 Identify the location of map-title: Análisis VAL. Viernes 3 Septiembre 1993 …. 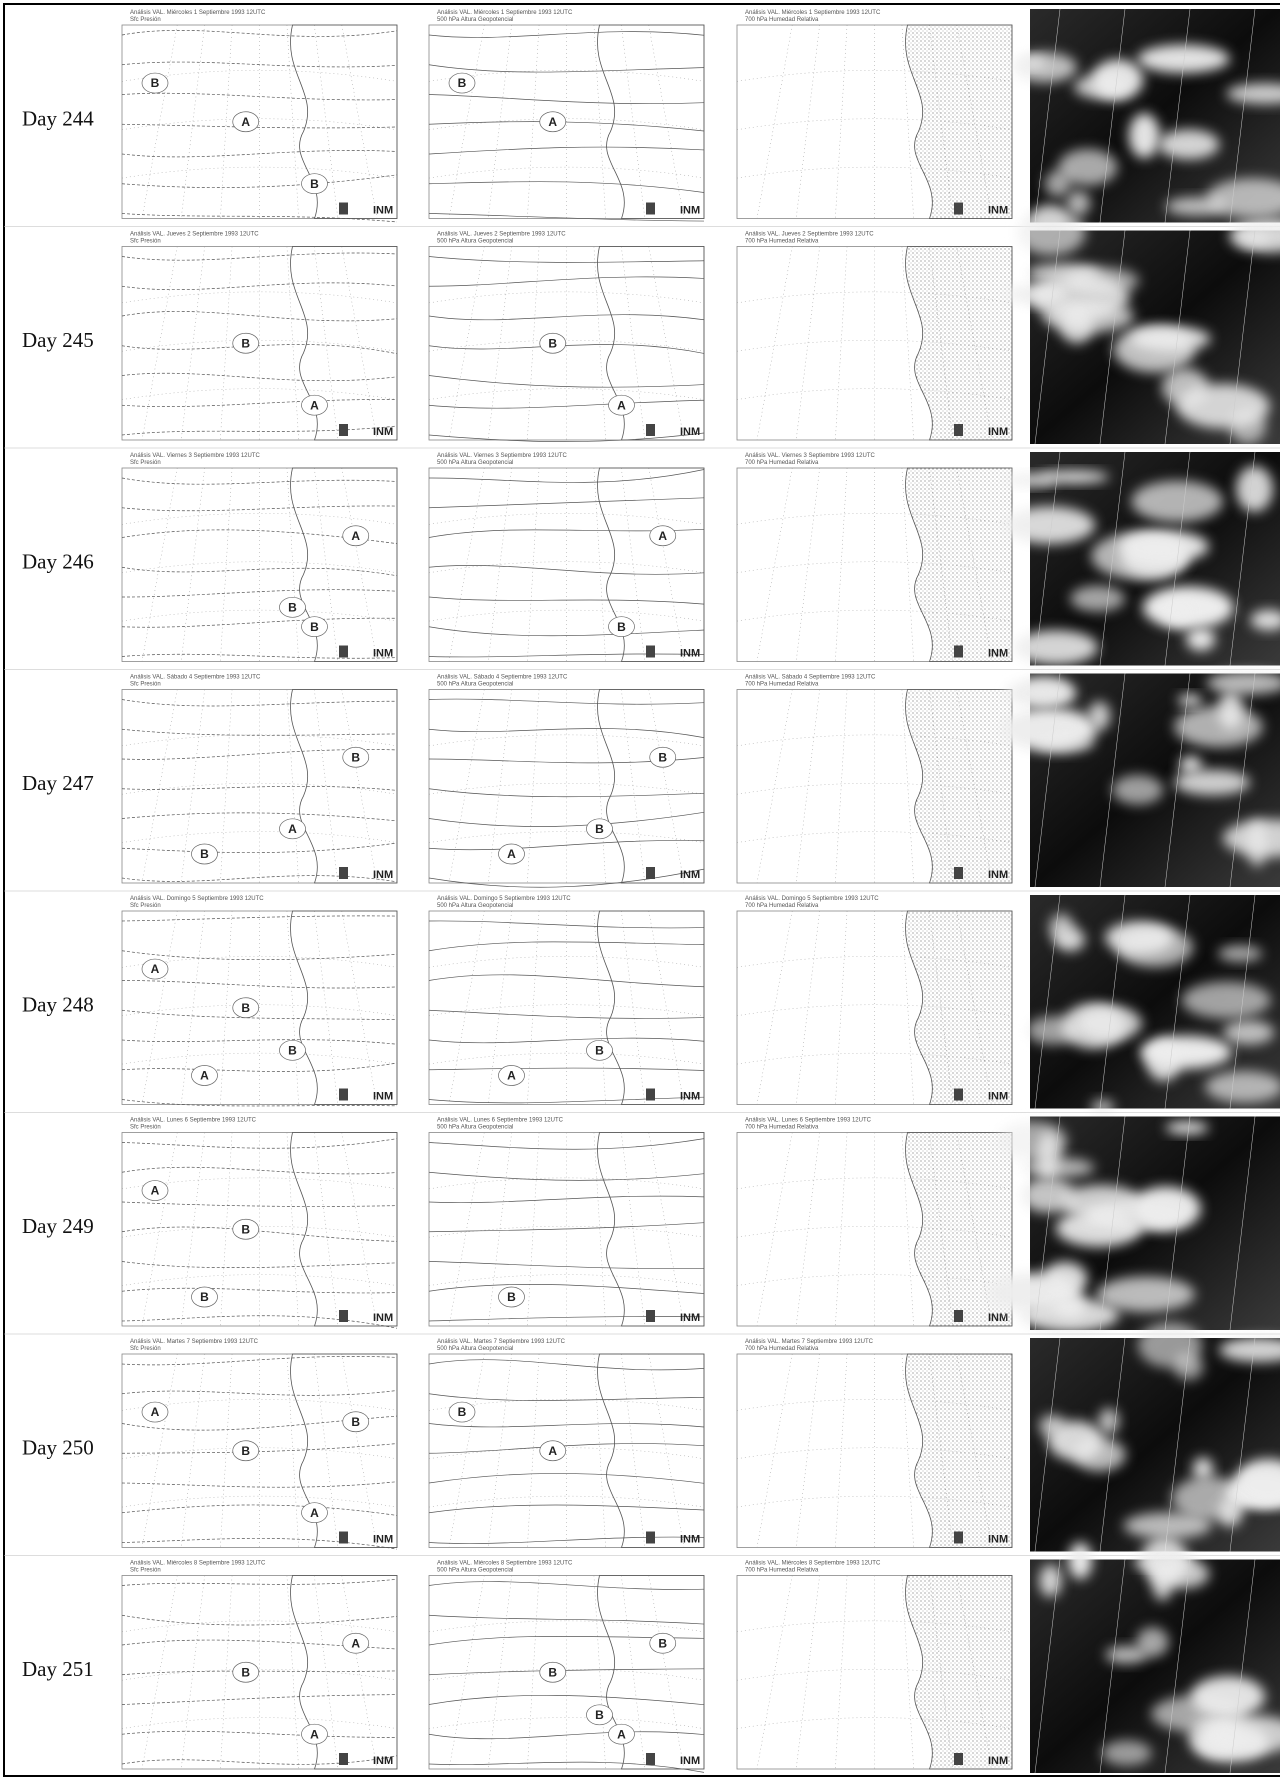
(502, 456).